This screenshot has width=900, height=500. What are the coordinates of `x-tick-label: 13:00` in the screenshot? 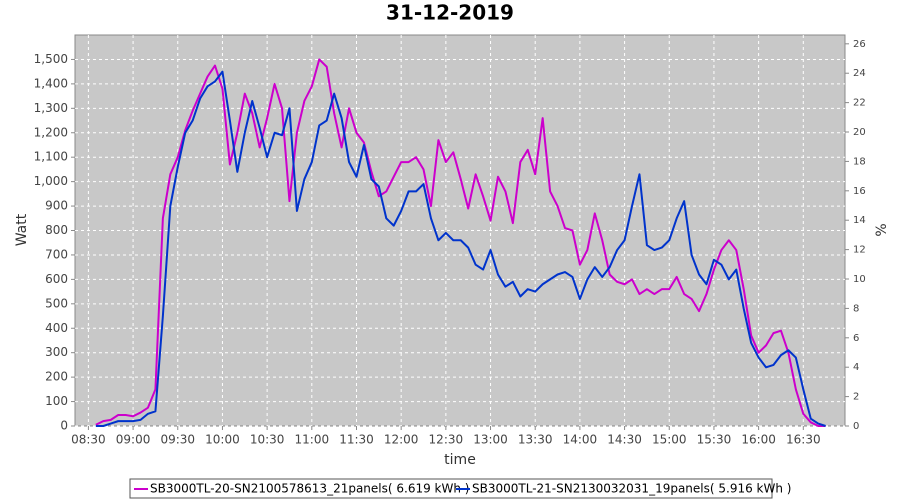 It's located at (490, 440).